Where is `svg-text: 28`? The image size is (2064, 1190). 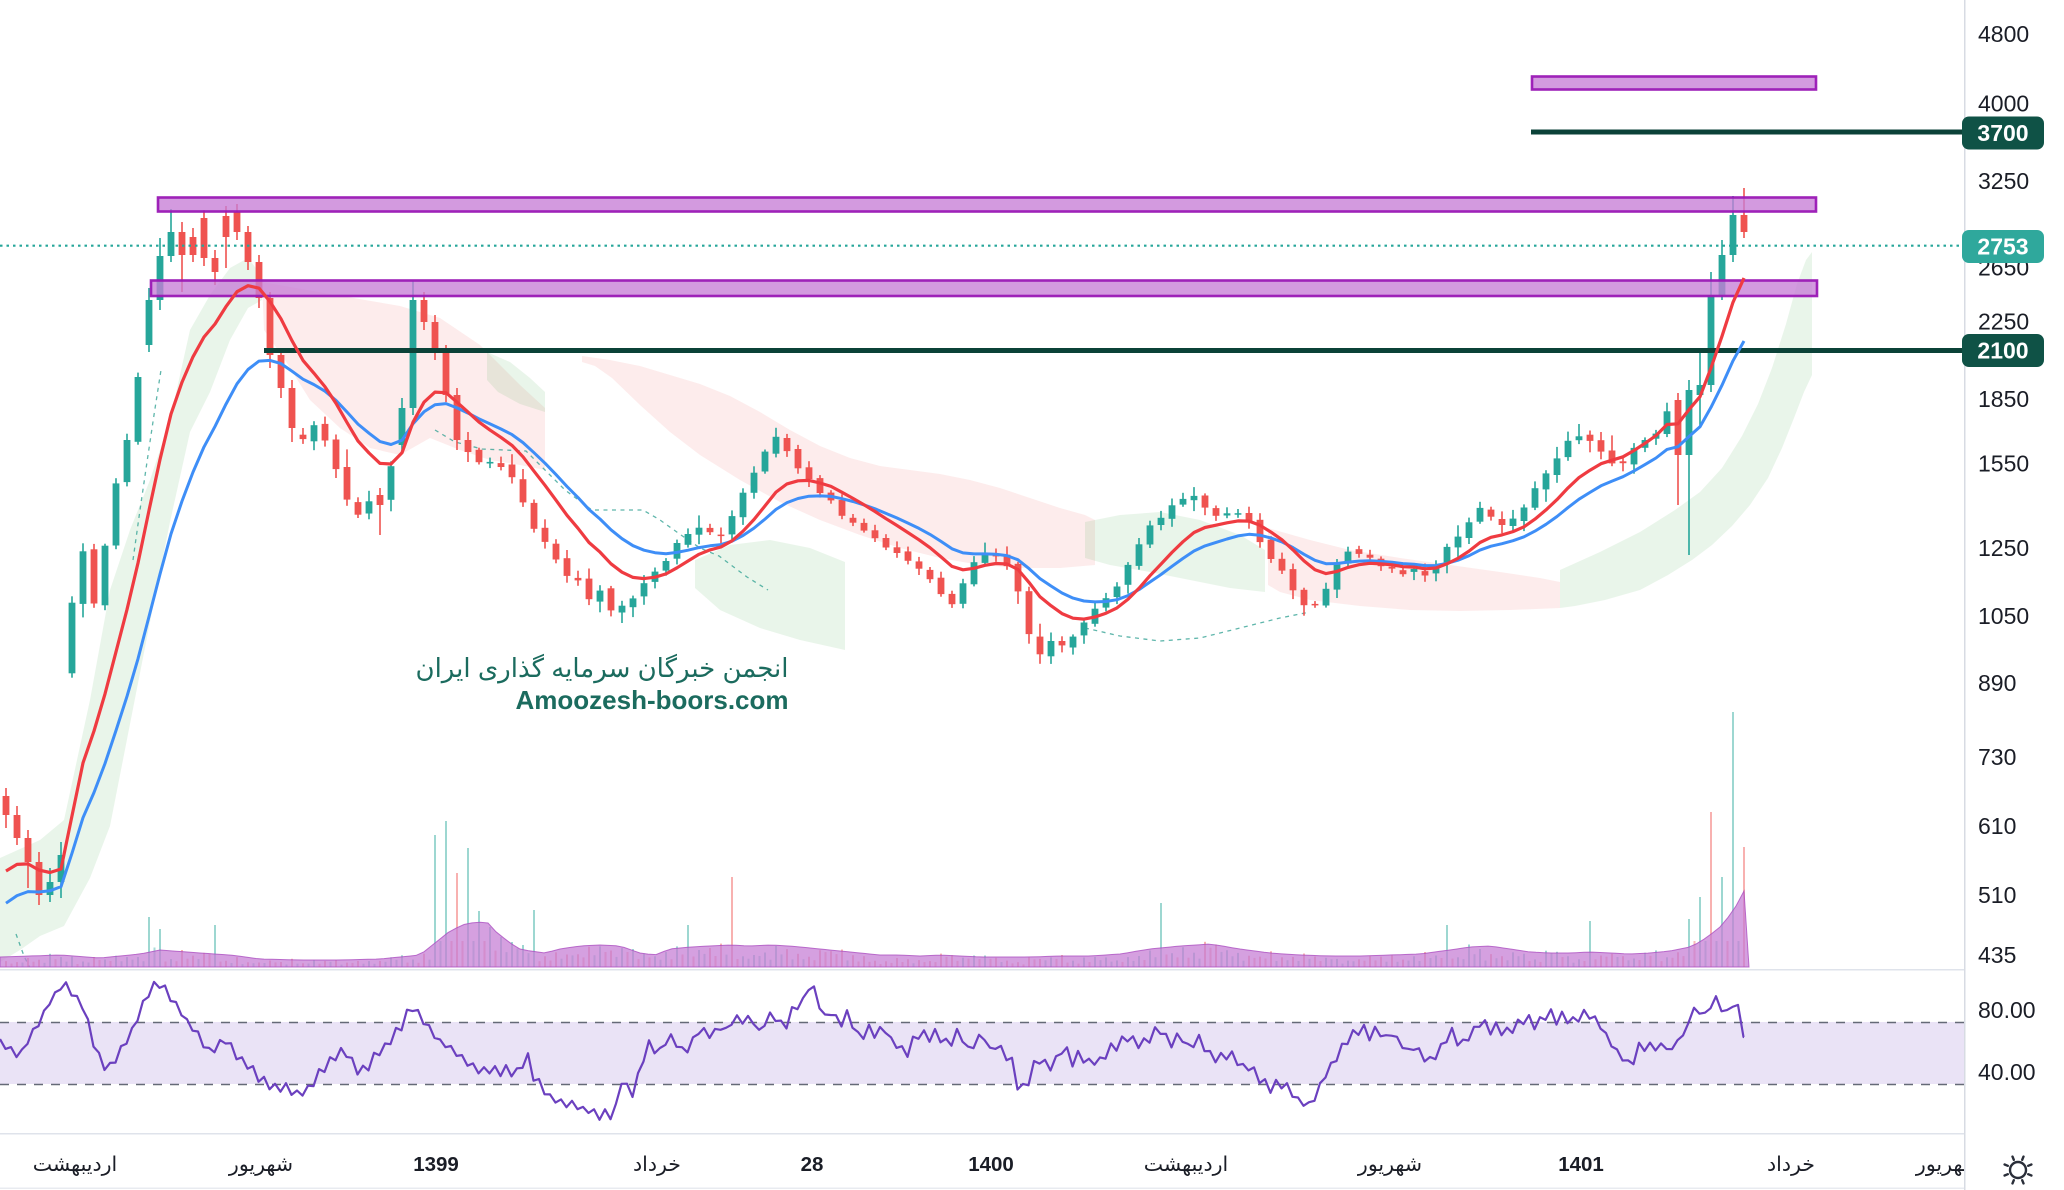
svg-text: 28 is located at coordinates (812, 1164).